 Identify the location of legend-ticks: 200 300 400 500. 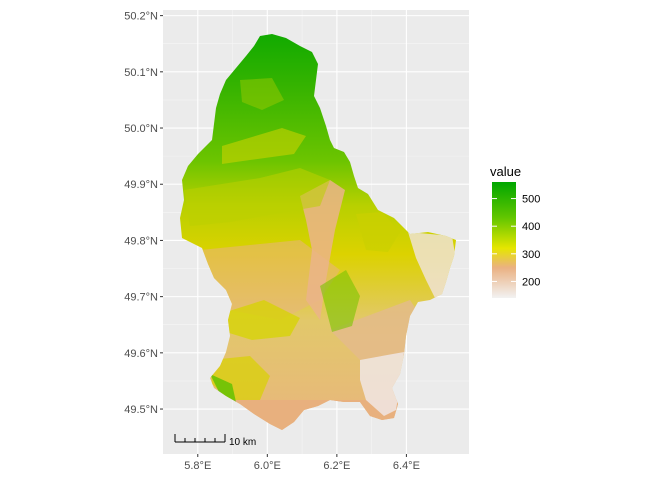
(516, 241).